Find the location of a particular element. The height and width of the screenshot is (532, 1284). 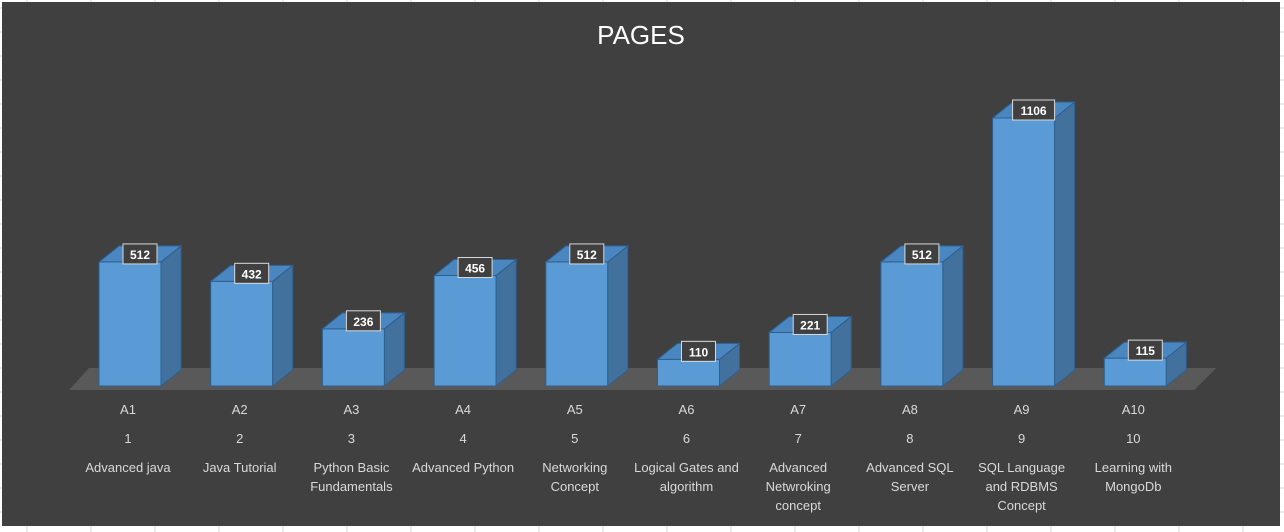

svg-text: 115 is located at coordinates (1146, 351).